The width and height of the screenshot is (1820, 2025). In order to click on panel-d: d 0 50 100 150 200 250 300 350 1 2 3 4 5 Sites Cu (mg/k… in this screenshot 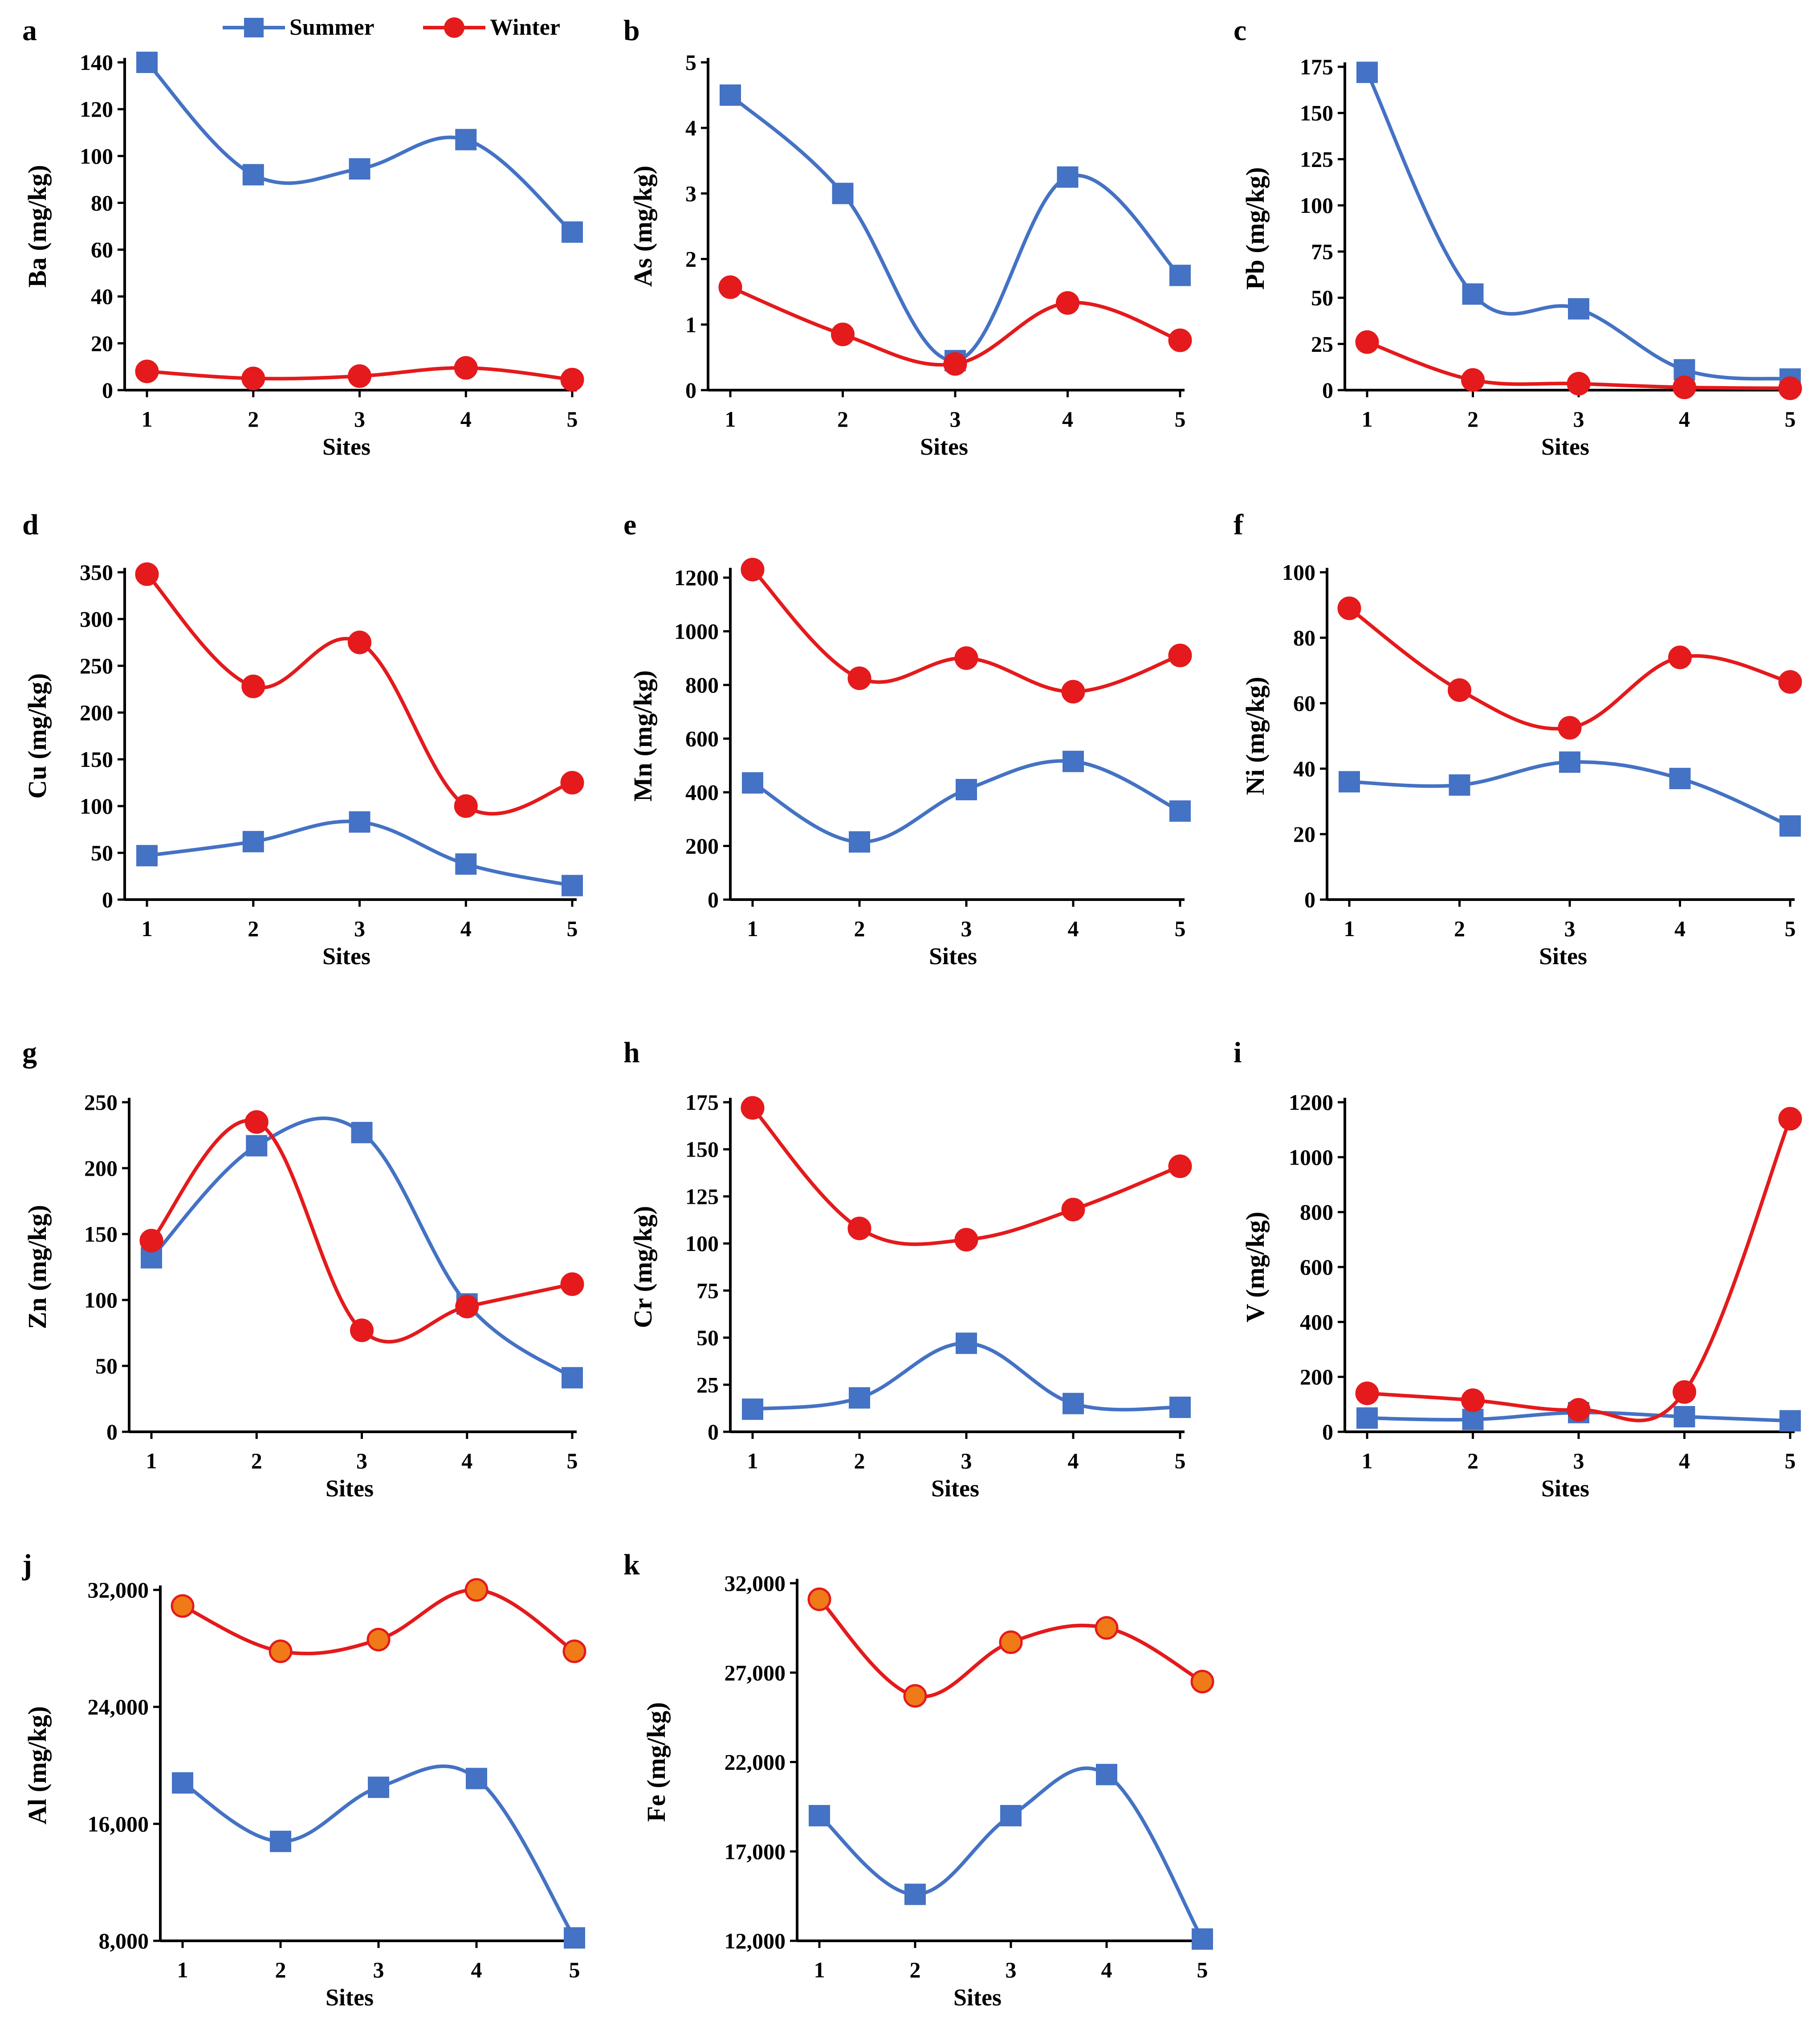, I will do `click(303, 739)`.